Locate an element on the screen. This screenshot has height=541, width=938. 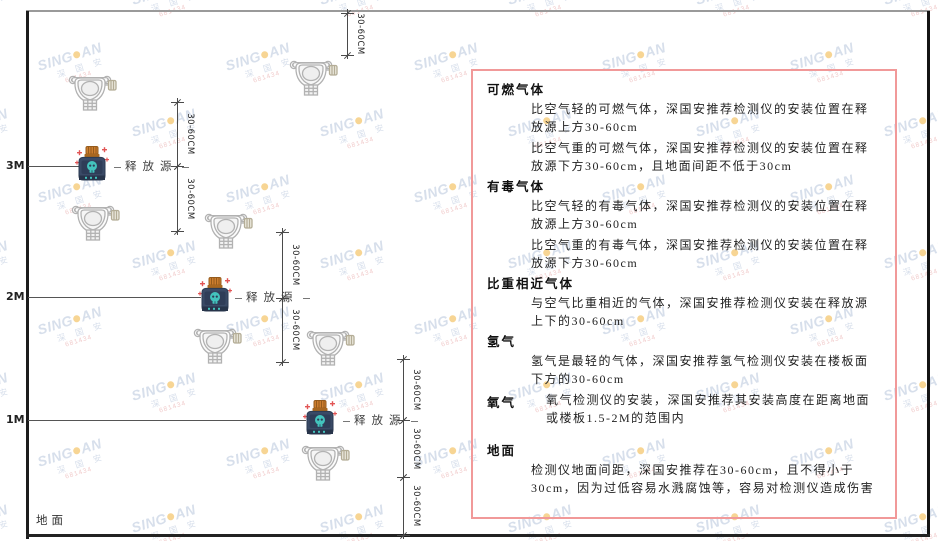
level-line-2M is located at coordinates (114, 297).